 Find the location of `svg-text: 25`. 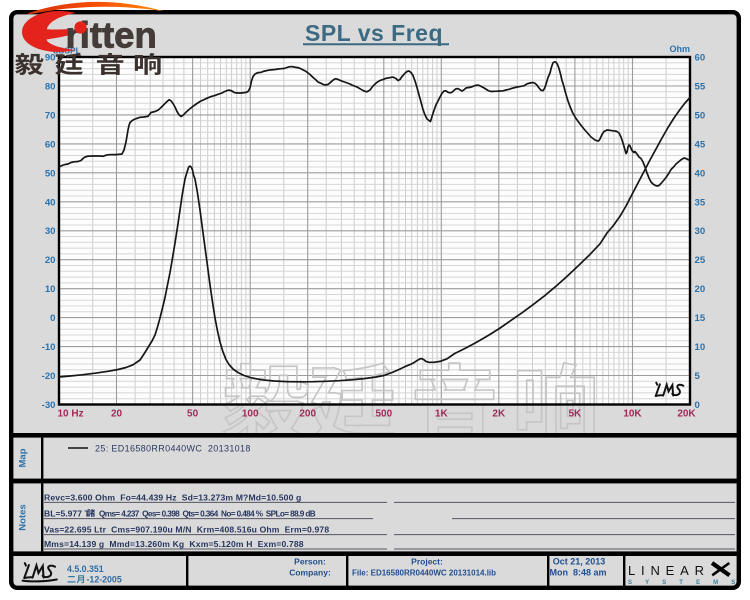

svg-text: 25 is located at coordinates (700, 260).